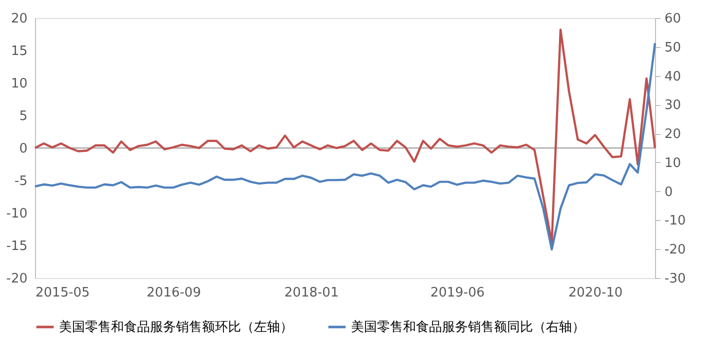 The height and width of the screenshot is (359, 721). Describe the element at coordinates (675, 250) in the screenshot. I see `y2-tick-label: -20` at that location.